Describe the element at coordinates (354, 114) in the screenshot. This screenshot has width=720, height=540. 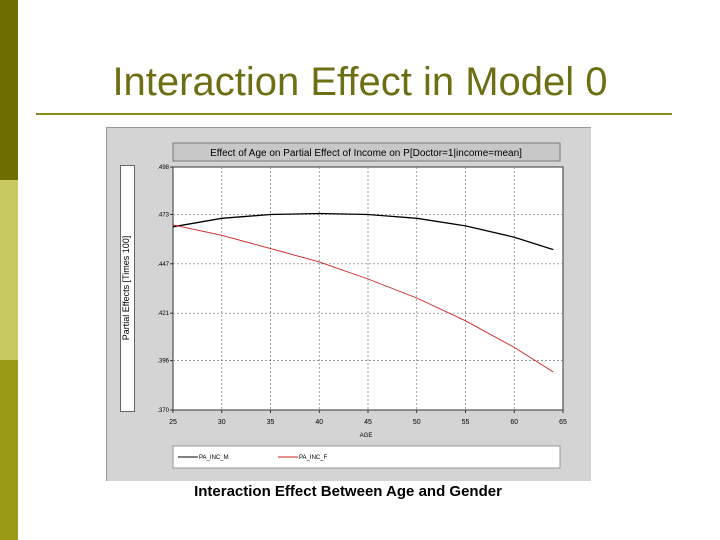
I see `title-divider` at that location.